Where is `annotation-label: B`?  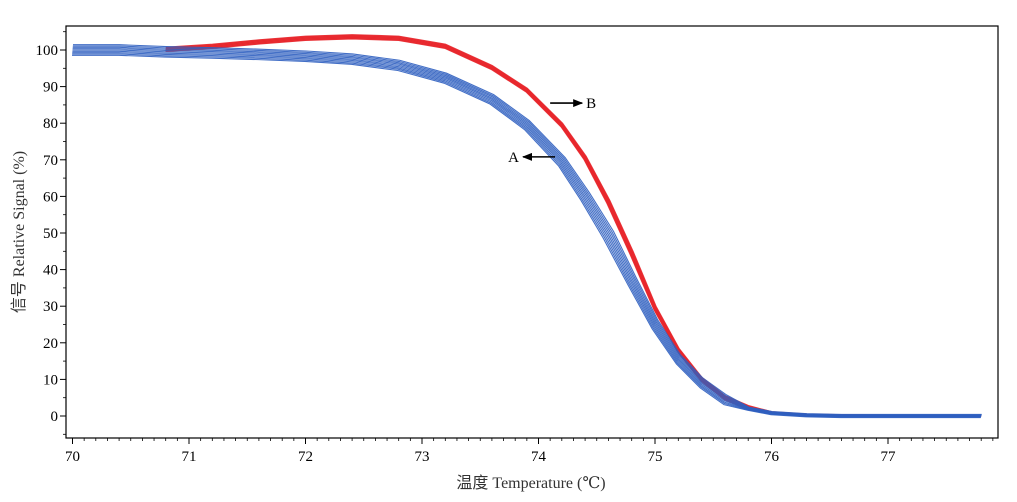 annotation-label: B is located at coordinates (591, 104).